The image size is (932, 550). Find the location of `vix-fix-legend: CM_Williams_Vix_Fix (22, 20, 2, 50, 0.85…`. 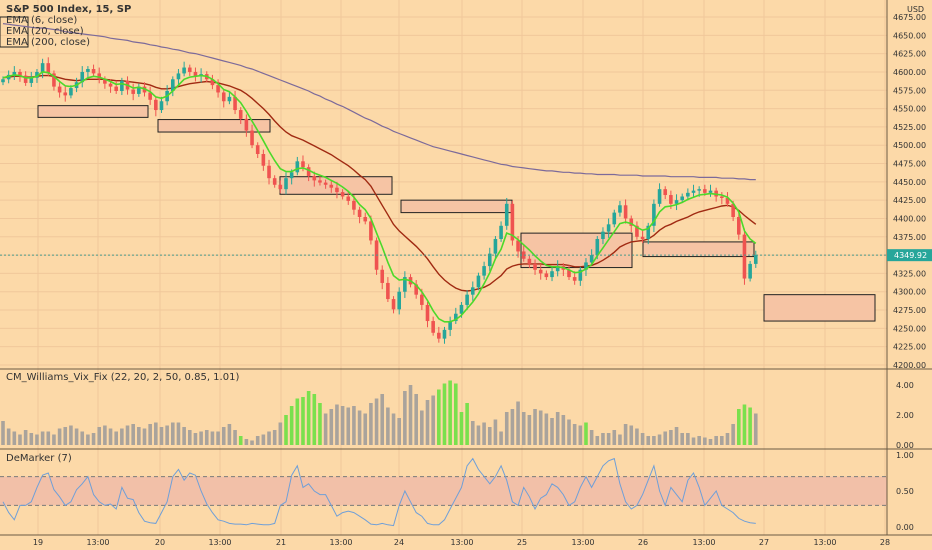

vix-fix-legend: CM_Williams_Vix_Fix (22, 20, 2, 50, 0.85… is located at coordinates (123, 377).